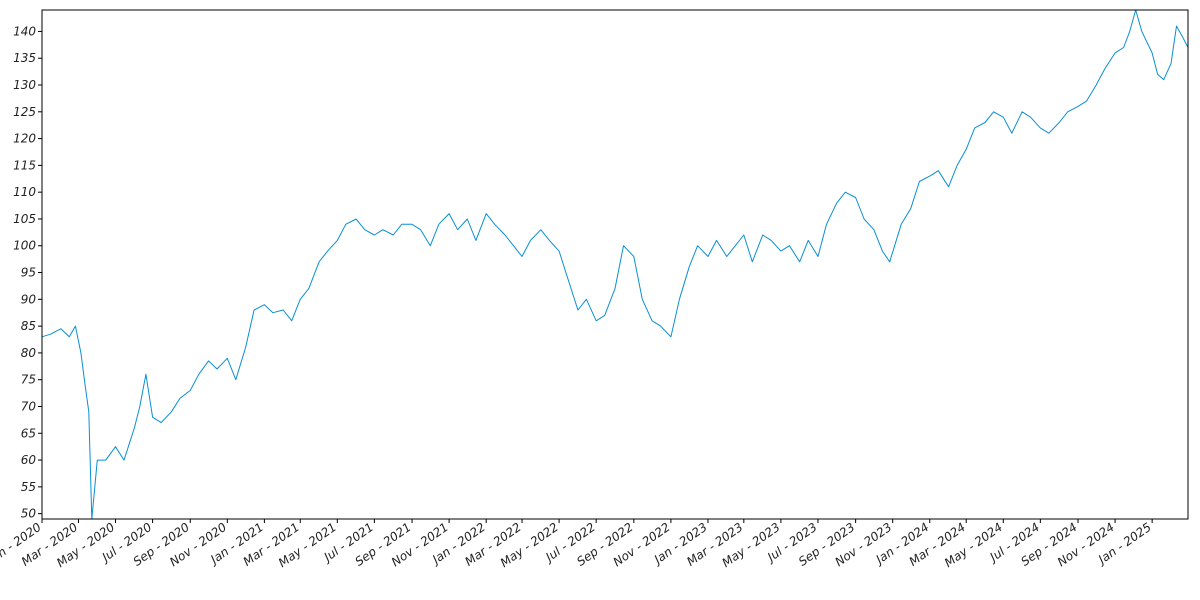 This screenshot has height=600, width=1200. I want to click on y-tick-label: 70, so click(29, 406).